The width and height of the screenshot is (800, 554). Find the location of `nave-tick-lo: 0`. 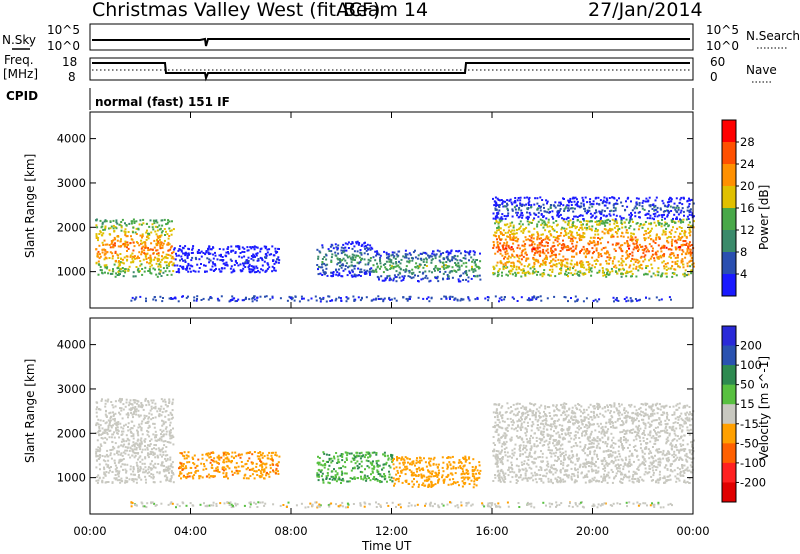

nave-tick-lo: 0 is located at coordinates (714, 77).